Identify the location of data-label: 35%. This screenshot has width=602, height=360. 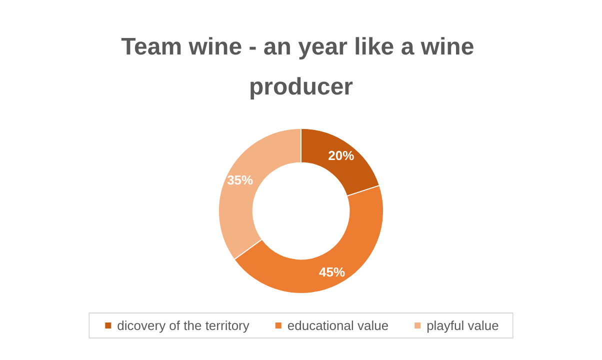
(240, 180).